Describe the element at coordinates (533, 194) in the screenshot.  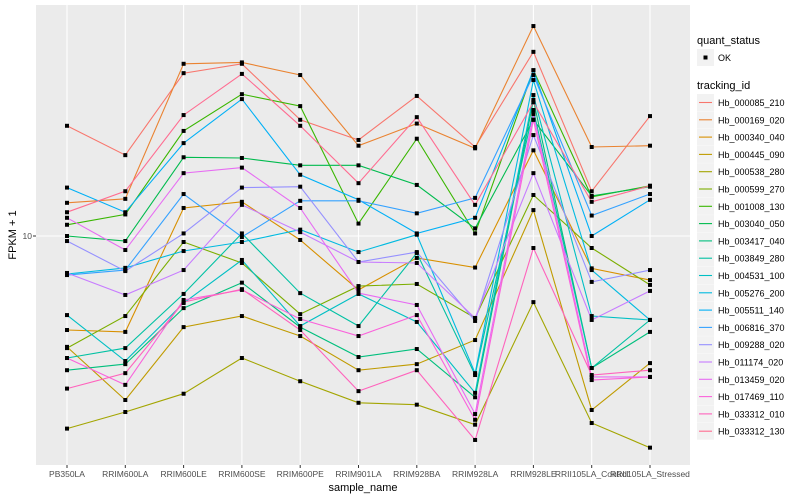
I see `data-point-Hb_000599_270-RRIM928LE` at that location.